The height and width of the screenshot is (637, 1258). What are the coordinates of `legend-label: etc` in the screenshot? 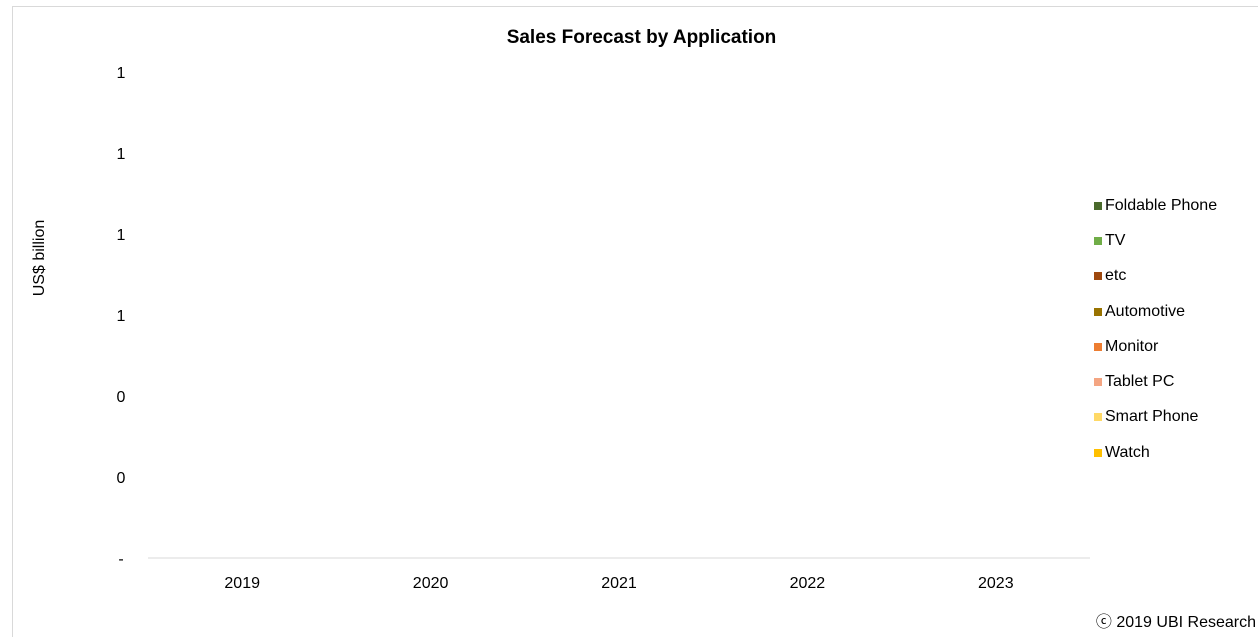 It's located at (1116, 276).